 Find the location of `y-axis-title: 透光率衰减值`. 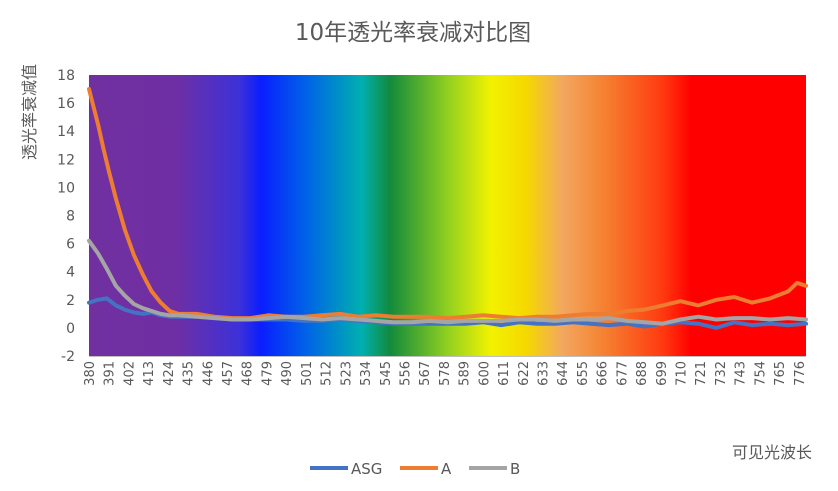

y-axis-title: 透光率衰减值 is located at coordinates (29, 112).